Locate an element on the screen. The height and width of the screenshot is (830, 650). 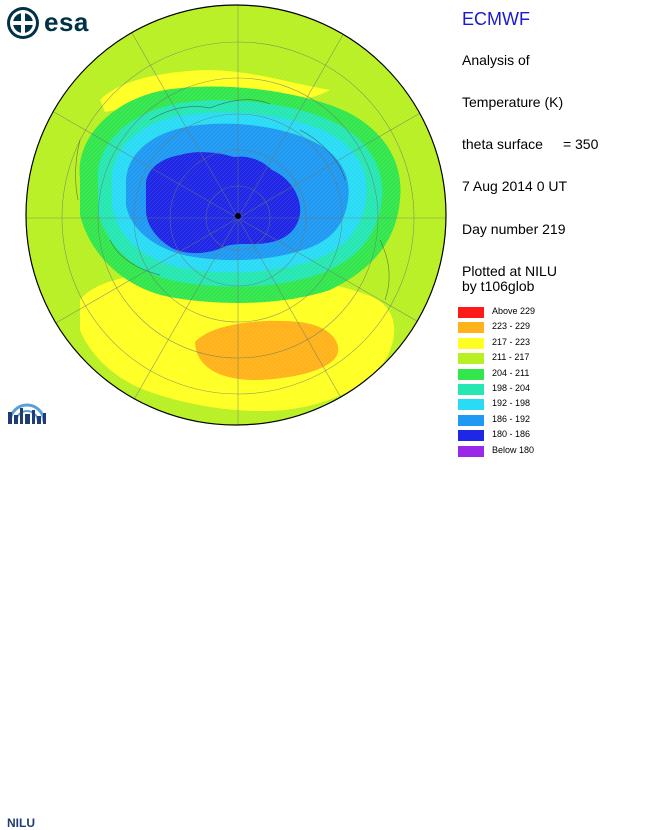
legend-row: 192 - 198 is located at coordinates (518, 404).